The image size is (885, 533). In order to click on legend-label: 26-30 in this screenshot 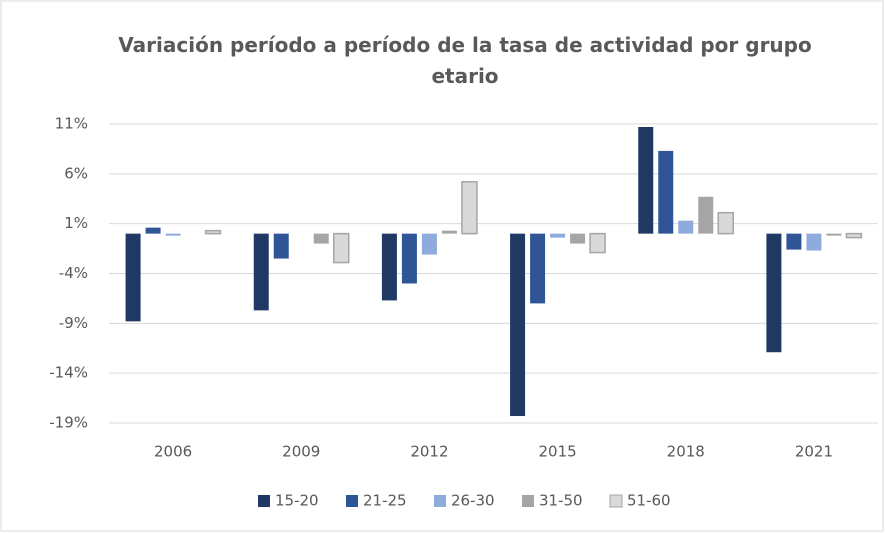, I will do `click(473, 501)`.